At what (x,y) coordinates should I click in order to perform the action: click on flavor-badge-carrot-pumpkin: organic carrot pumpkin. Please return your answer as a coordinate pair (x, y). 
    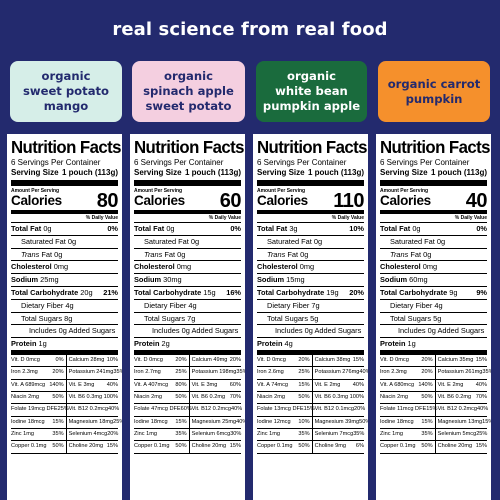
    Looking at the image, I should click on (434, 91).